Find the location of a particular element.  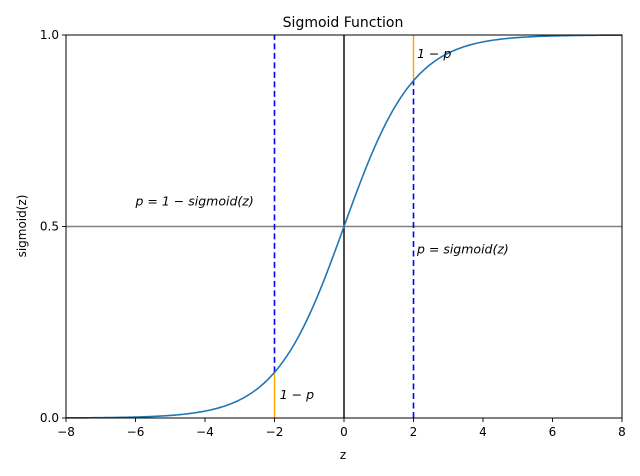

y-tick-label: 1.0 is located at coordinates (49, 35).